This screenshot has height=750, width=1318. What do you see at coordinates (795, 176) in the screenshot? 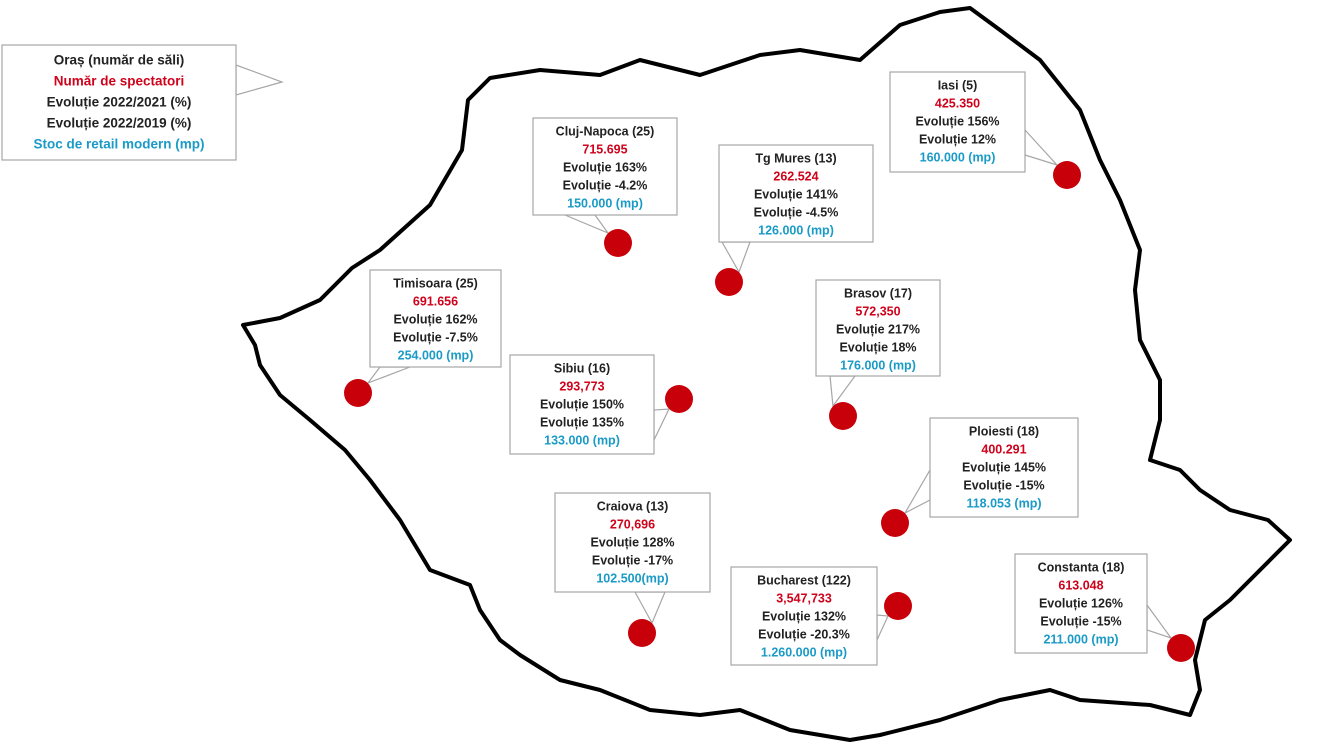
I see `city-spectators: 262.524` at bounding box center [795, 176].